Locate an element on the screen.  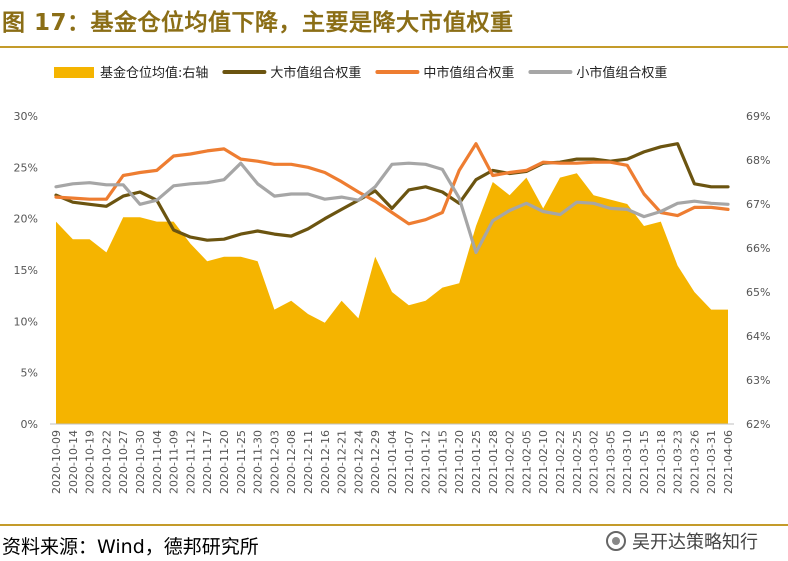
x-axis-tick-label: 2021-04-06 is located at coordinates (728, 462).